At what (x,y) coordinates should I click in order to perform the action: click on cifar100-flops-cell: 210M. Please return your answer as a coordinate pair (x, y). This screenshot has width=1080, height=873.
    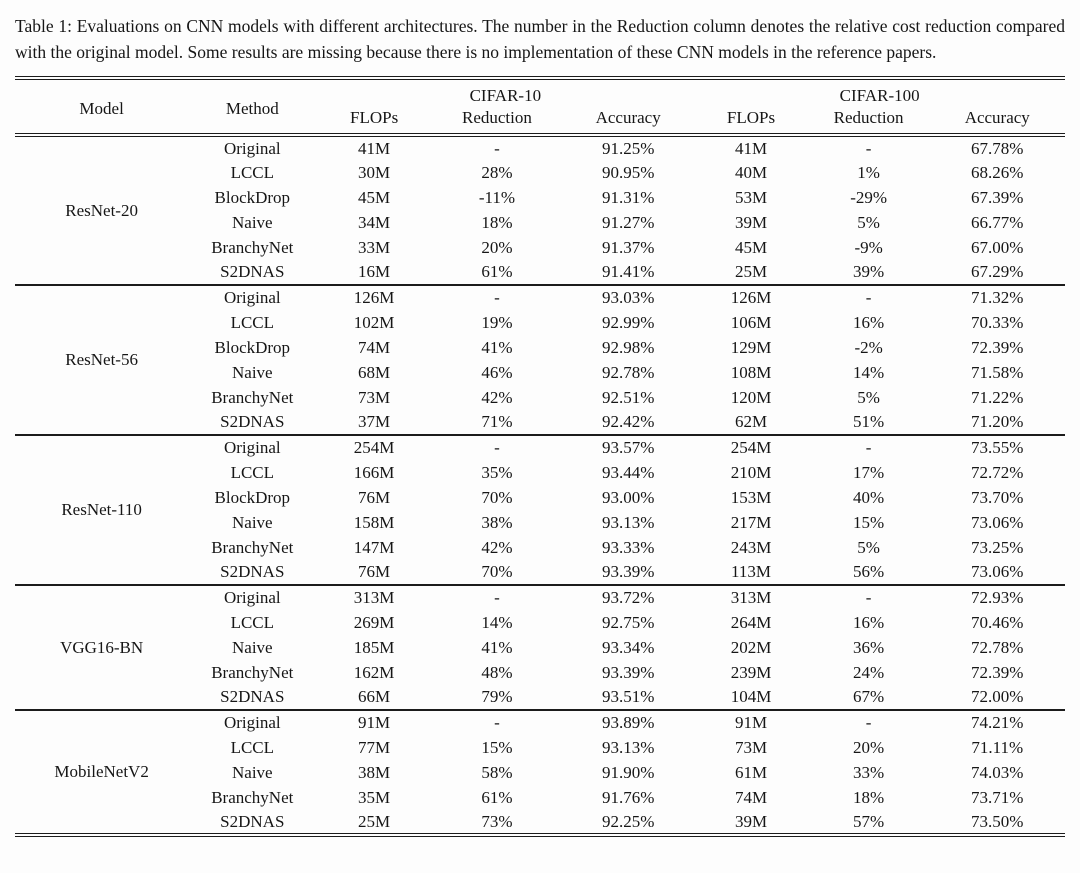
    Looking at the image, I should click on (751, 472).